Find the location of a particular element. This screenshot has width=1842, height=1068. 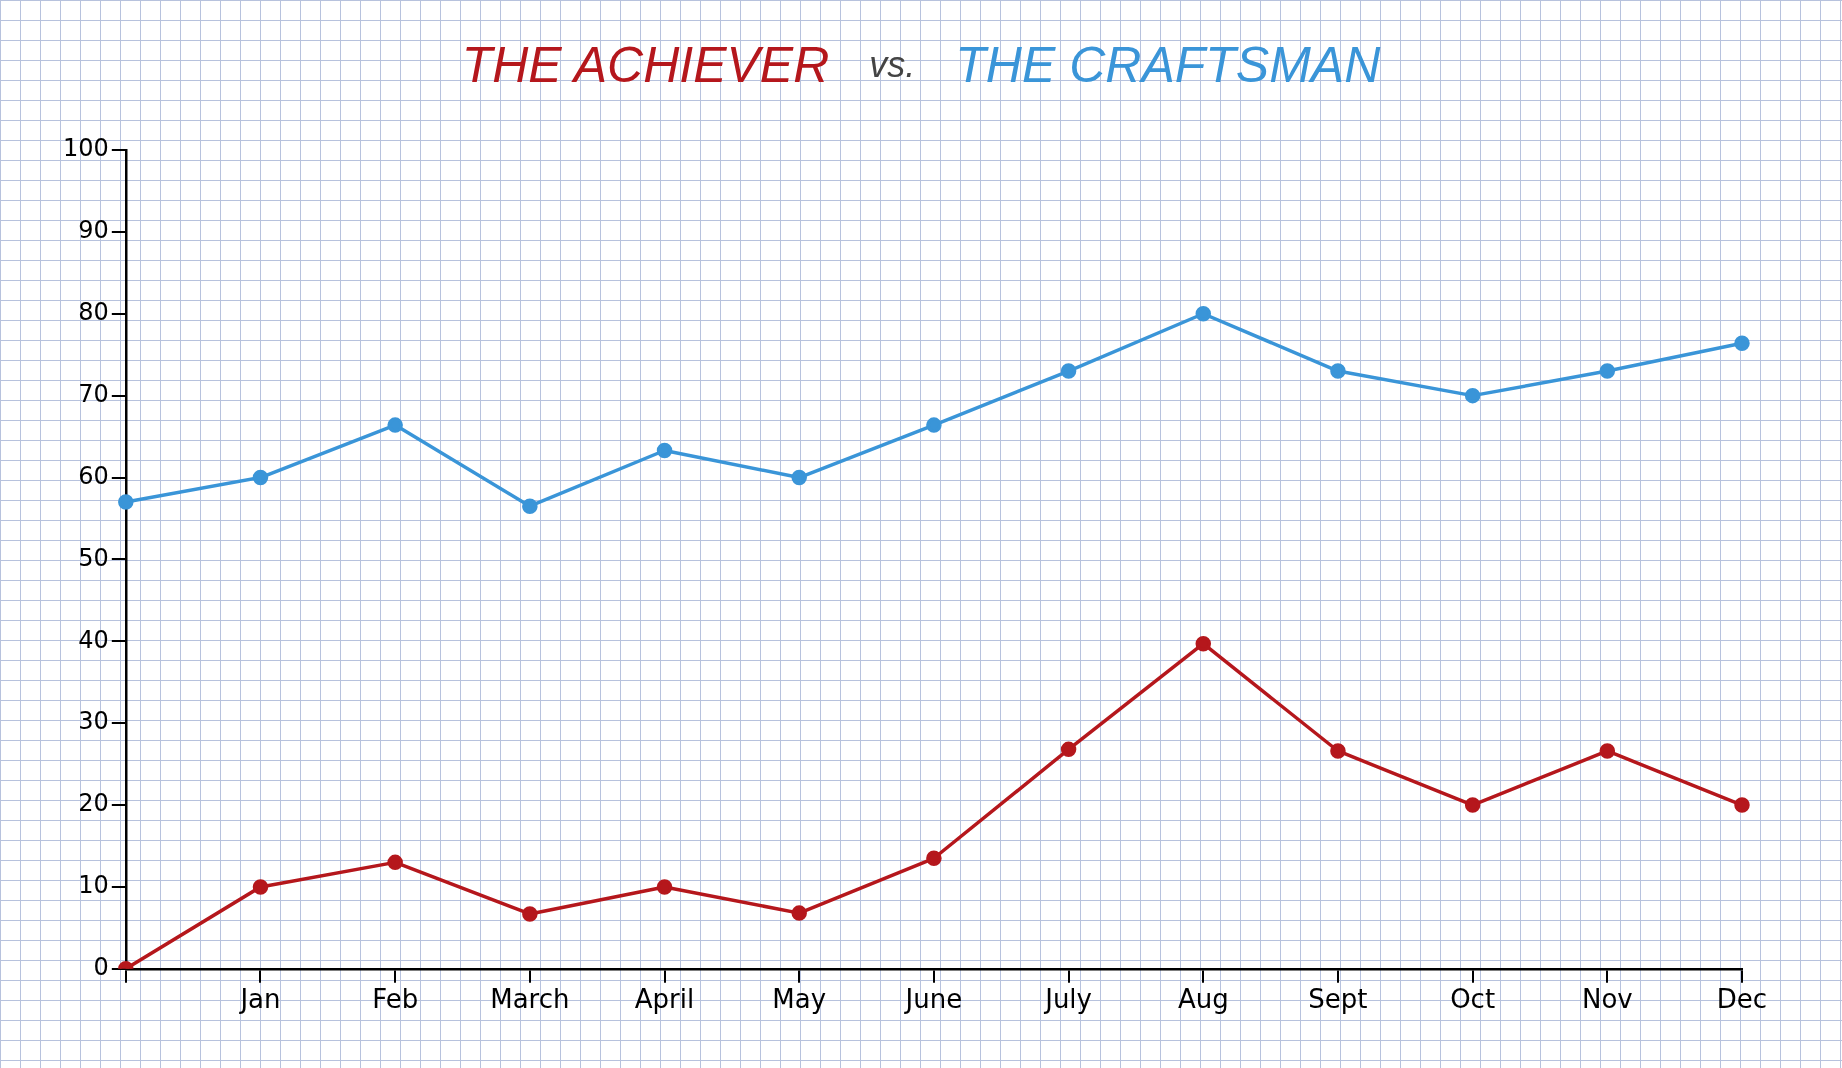

y-tick-label: 30 is located at coordinates (93, 721).